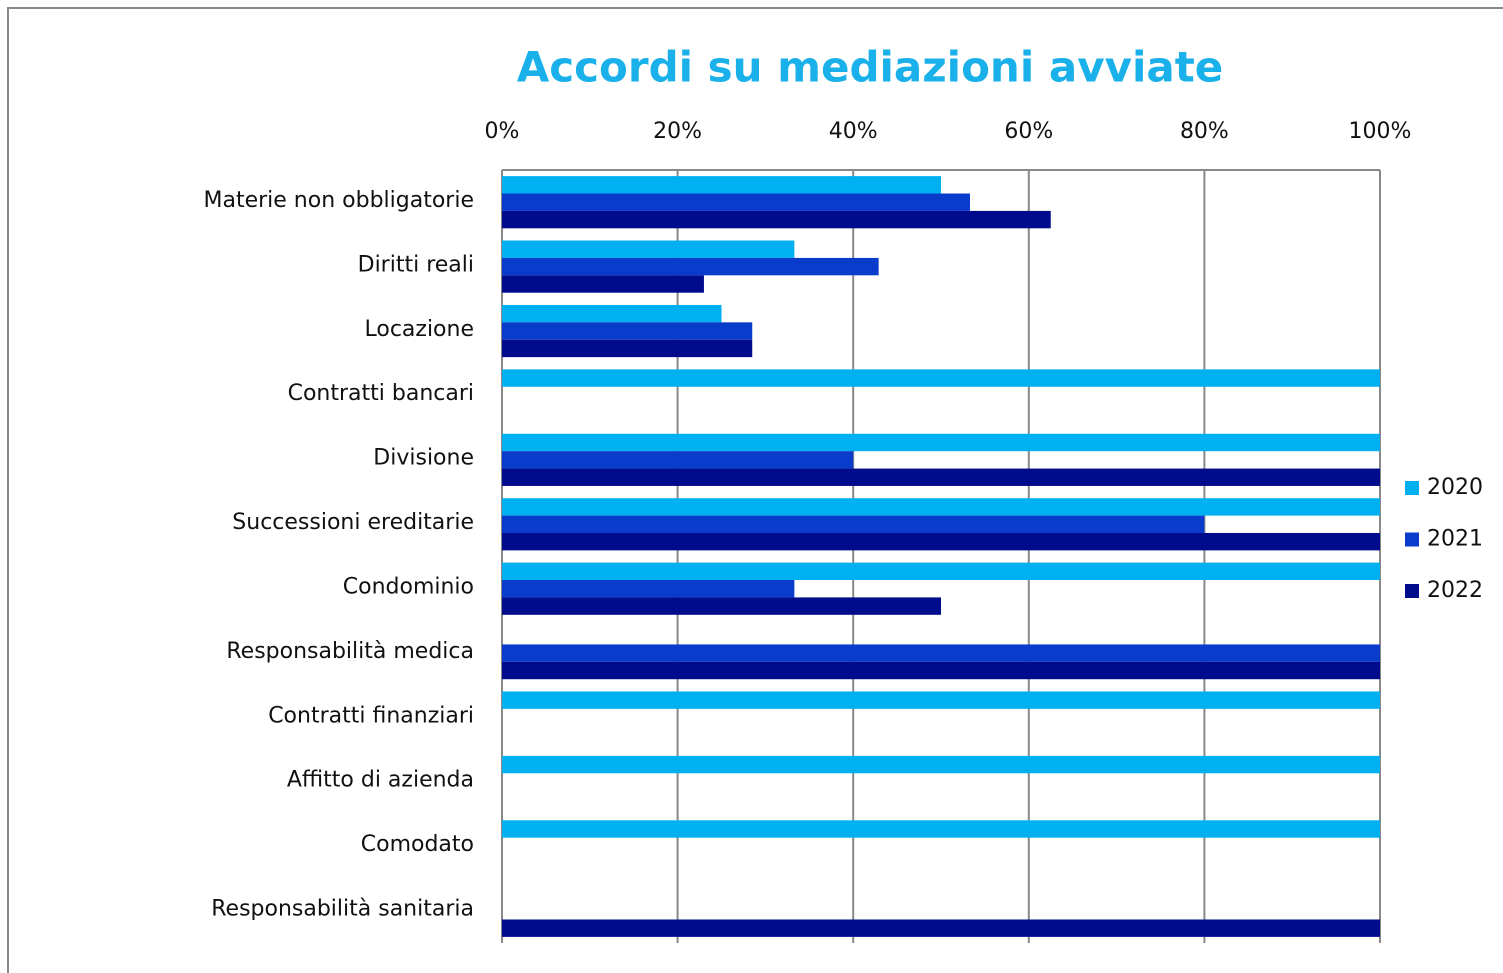  I want to click on y-tick-label: Locazione, so click(419, 329).